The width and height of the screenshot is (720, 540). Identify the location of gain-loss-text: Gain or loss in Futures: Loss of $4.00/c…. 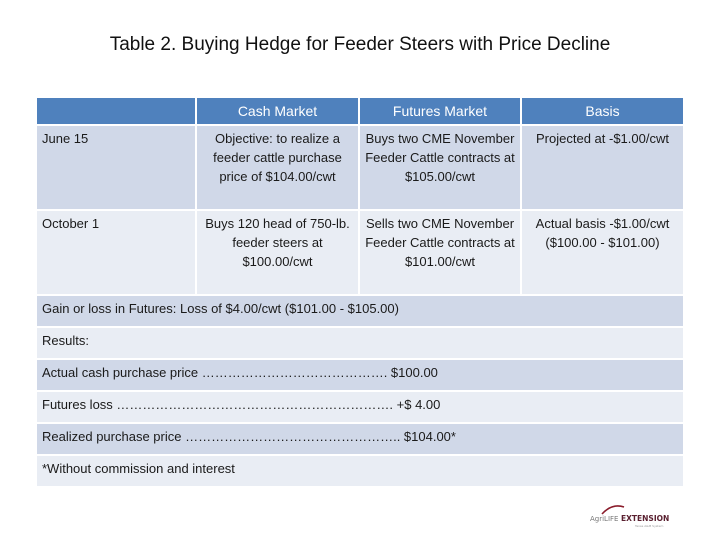
(360, 311).